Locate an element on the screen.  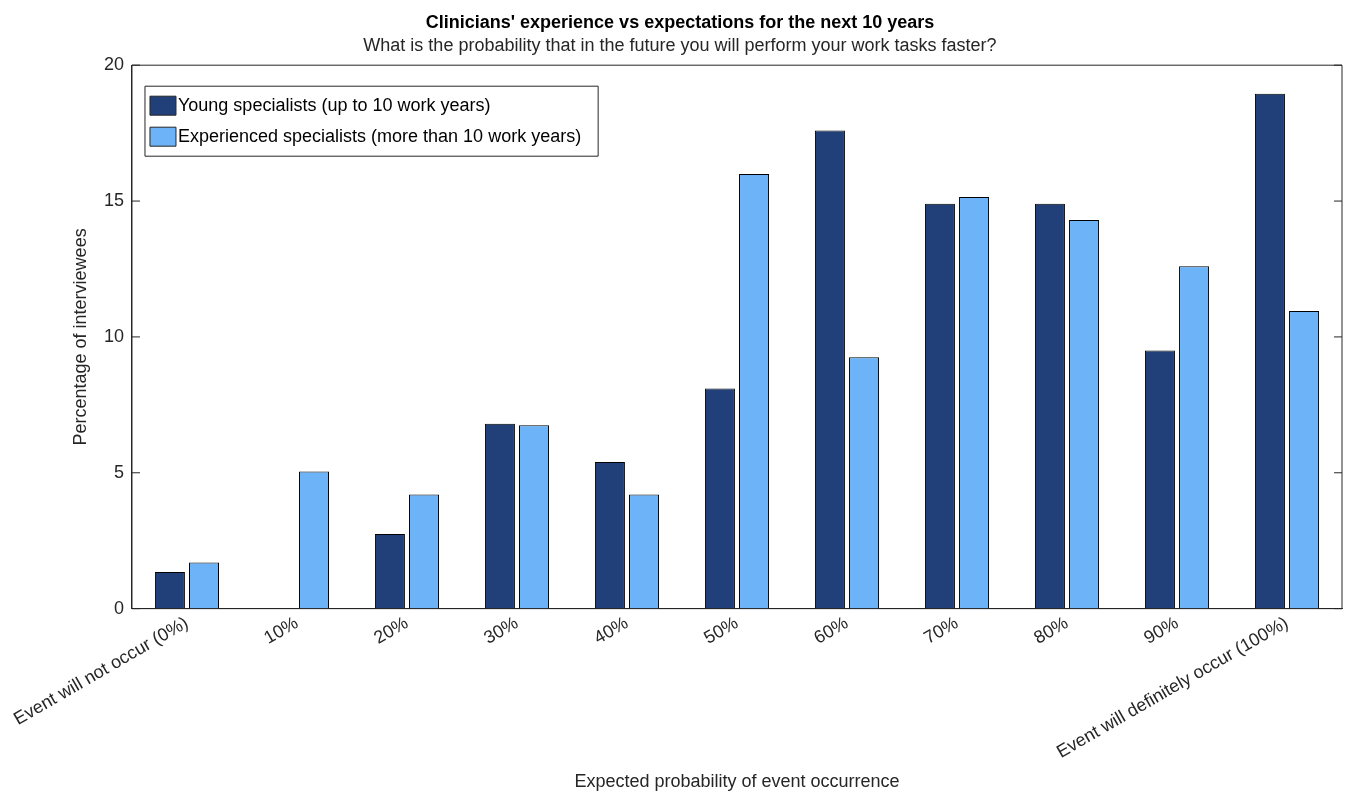
x-tick-label: 10% is located at coordinates (281, 630).